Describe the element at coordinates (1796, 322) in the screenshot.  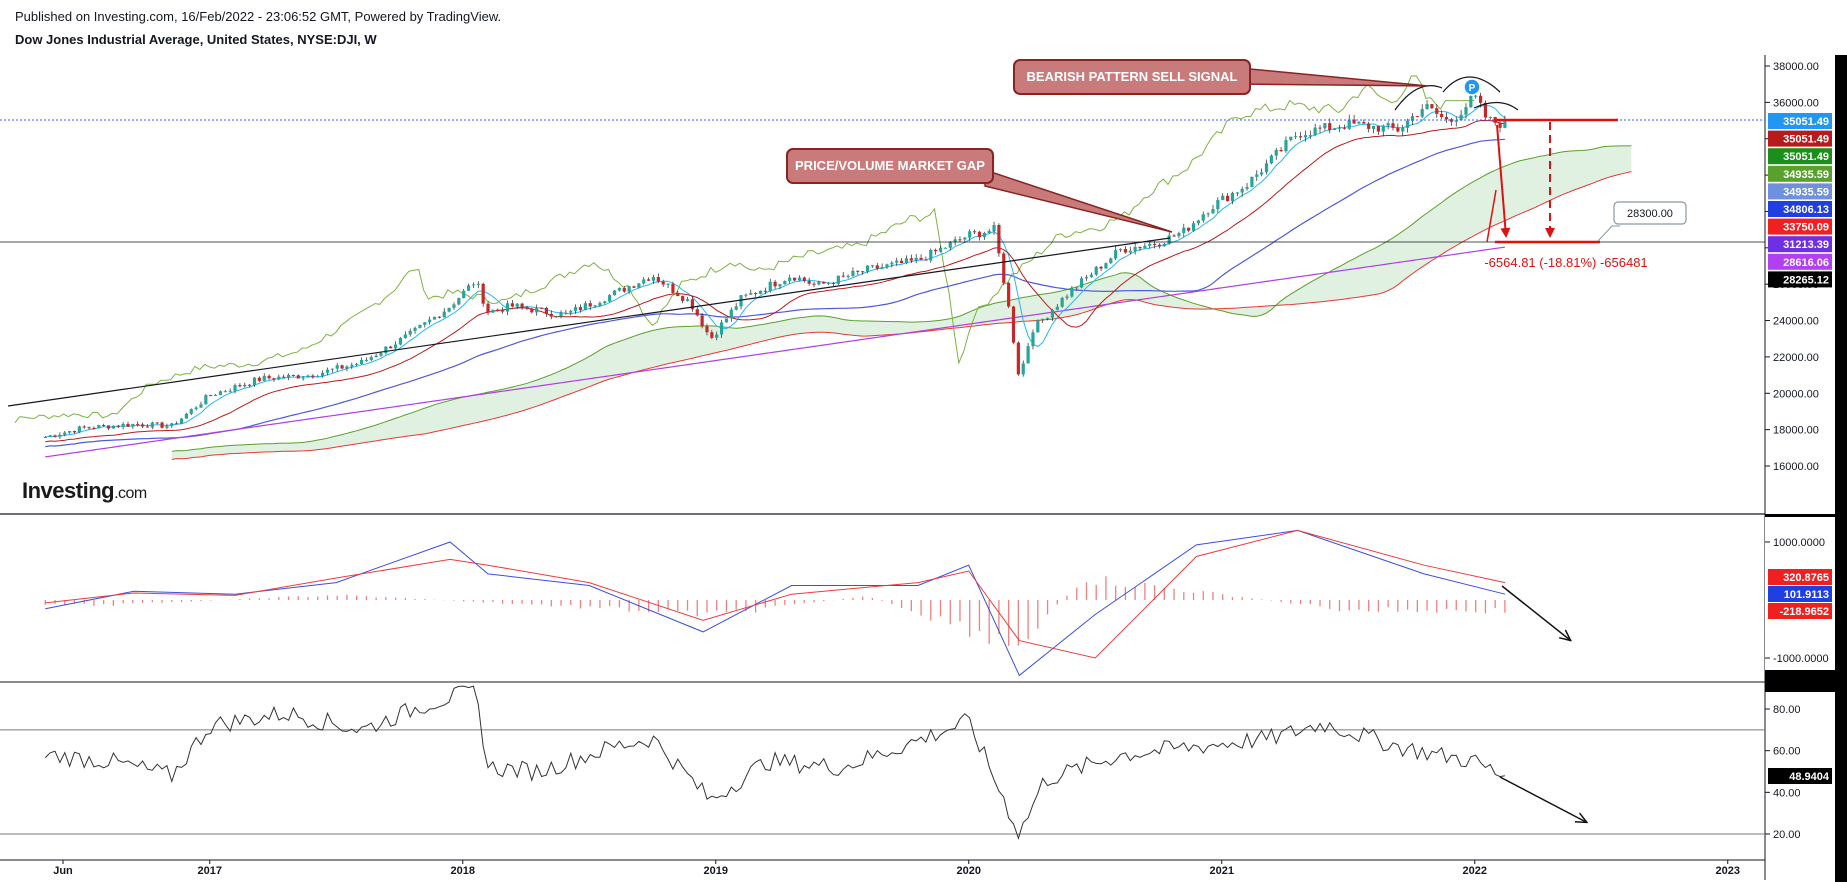
I see `price-tick-label: 24000.00` at that location.